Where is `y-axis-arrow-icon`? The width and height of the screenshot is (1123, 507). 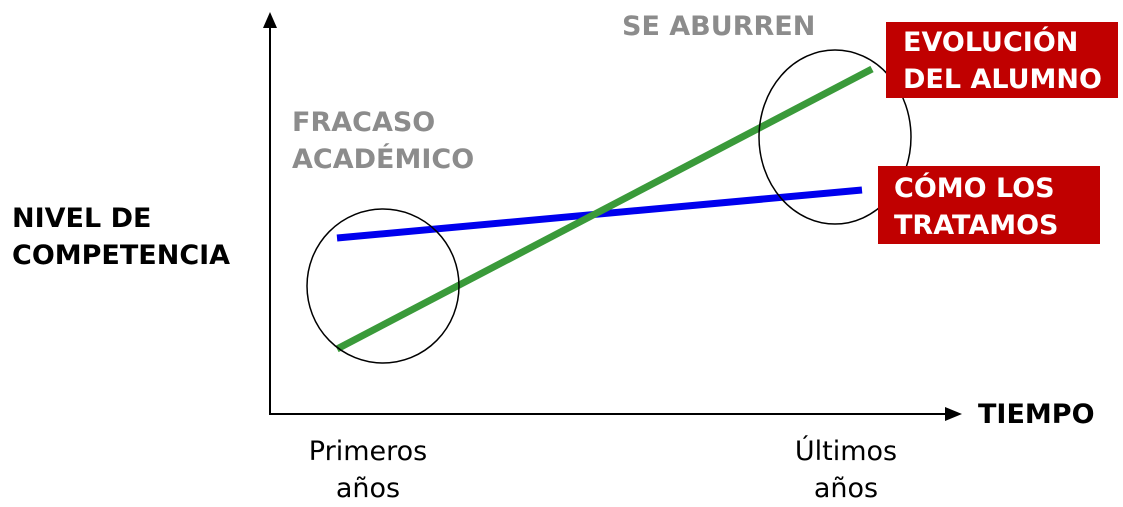
y-axis-arrow-icon is located at coordinates (270, 20).